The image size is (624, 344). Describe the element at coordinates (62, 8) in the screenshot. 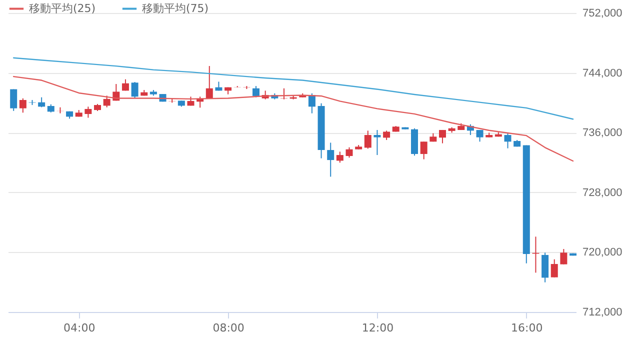

I see `legend-label: 移動平均(25)` at that location.